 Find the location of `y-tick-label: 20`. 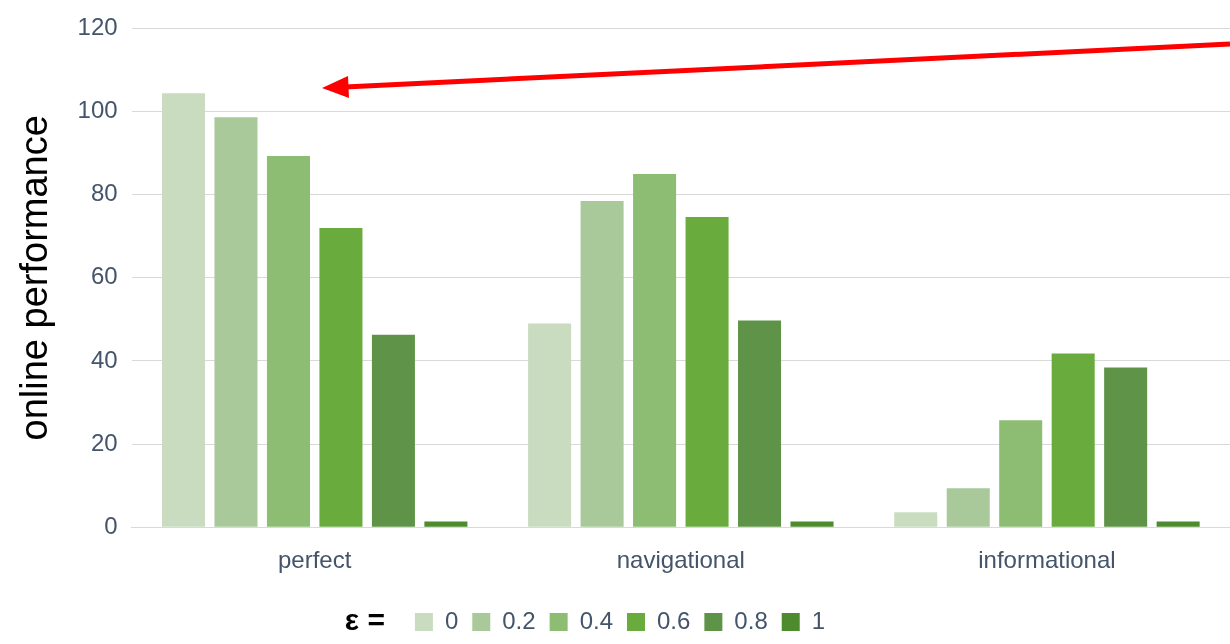

y-tick-label: 20 is located at coordinates (104, 442).